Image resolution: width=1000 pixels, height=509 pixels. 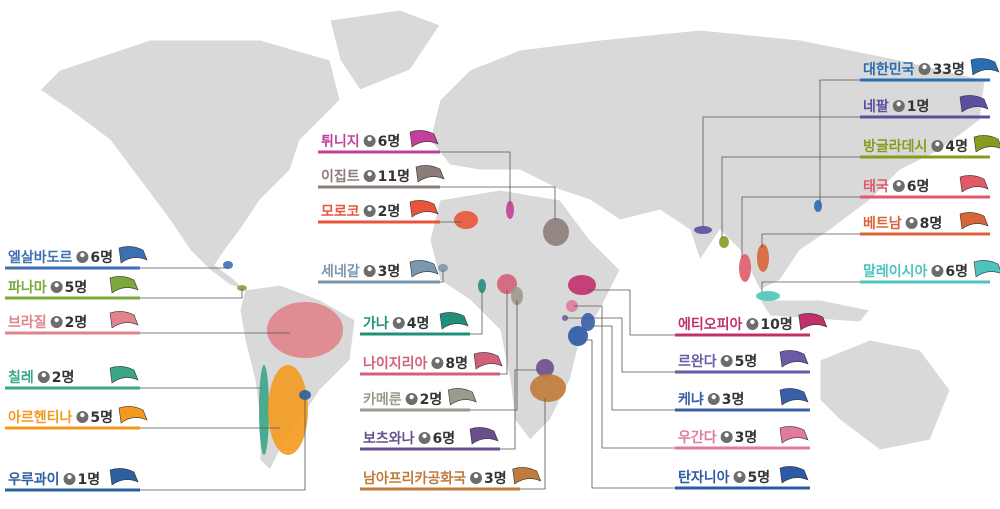 What do you see at coordinates (27, 288) in the screenshot?
I see `country-name: 파나마` at bounding box center [27, 288].